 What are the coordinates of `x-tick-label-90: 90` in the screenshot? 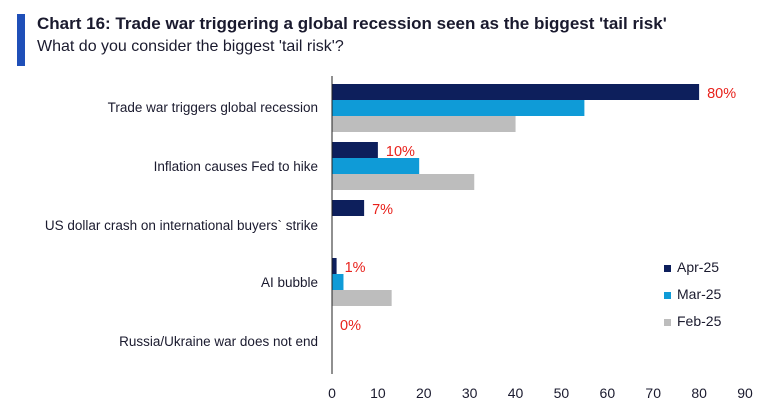 It's located at (745, 393).